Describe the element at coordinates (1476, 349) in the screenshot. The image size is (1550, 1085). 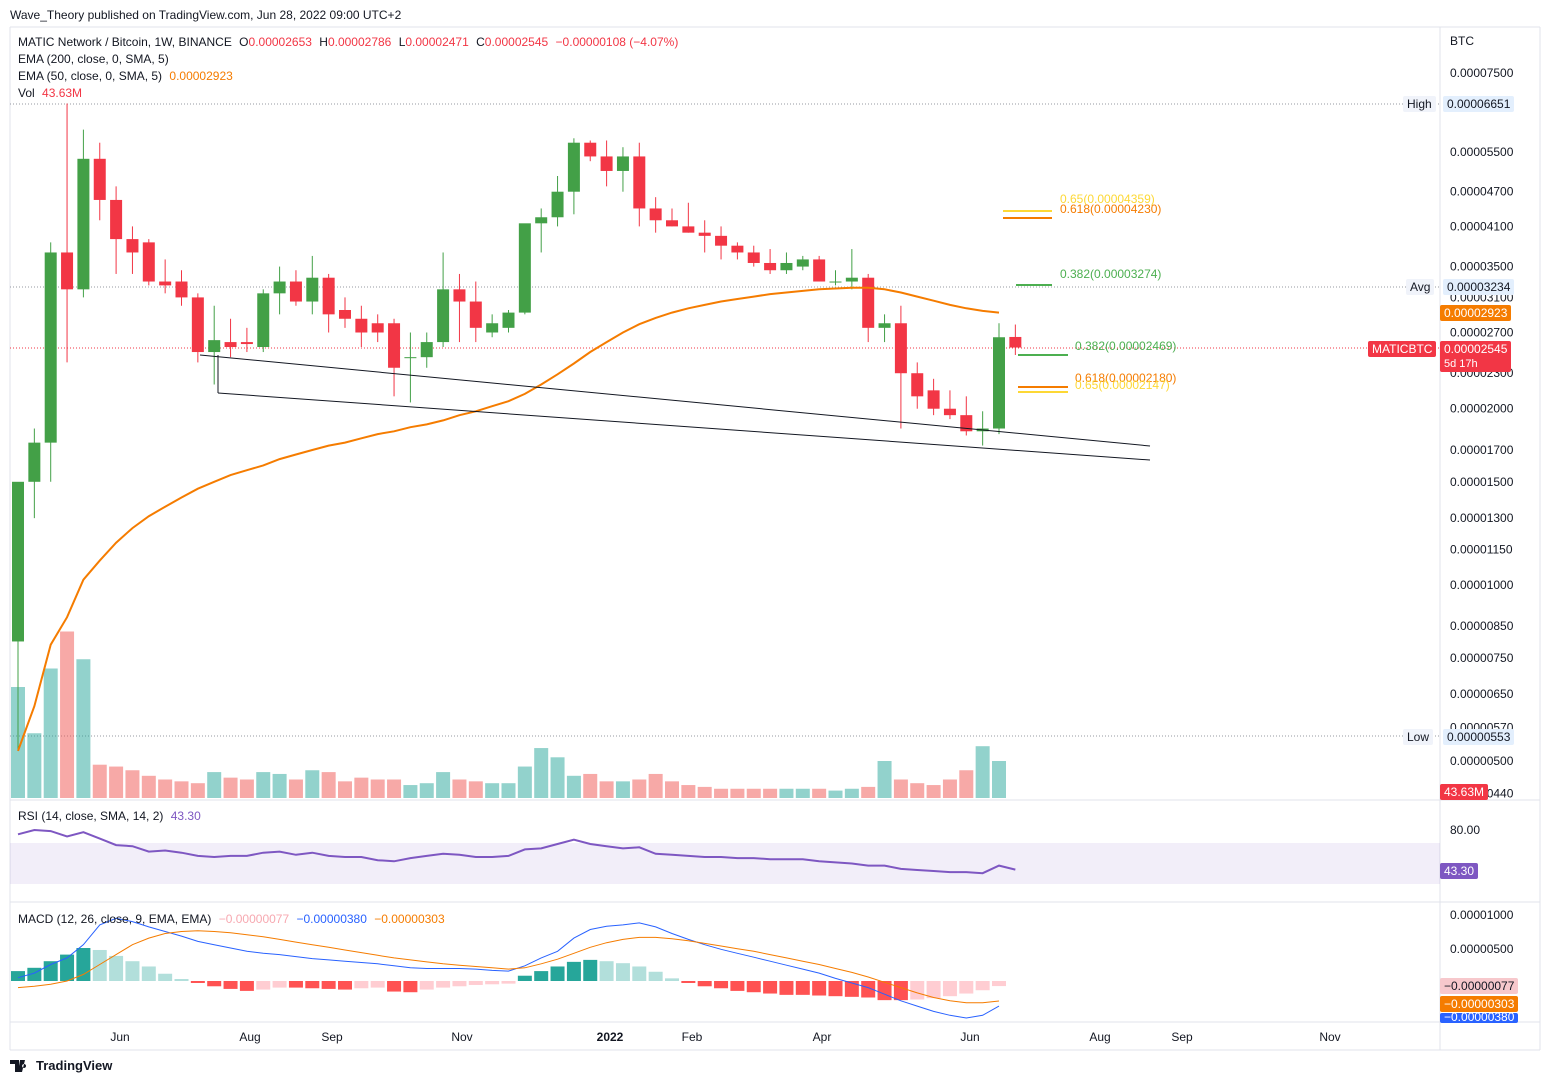
I see `last-price-value: 0.00002545` at that location.